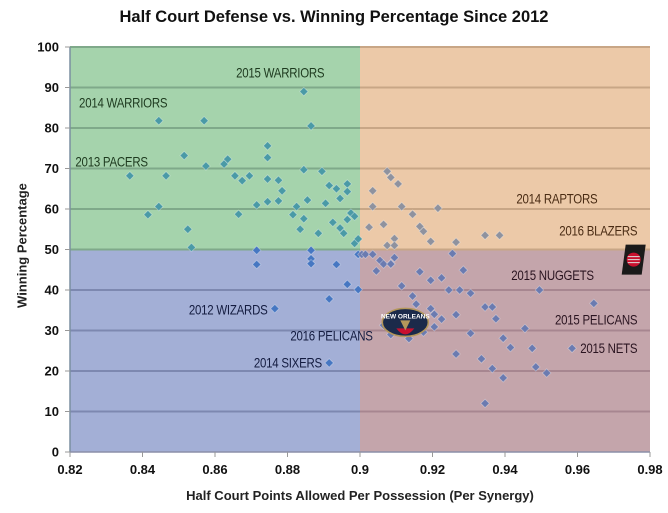 The image size is (668, 513). What do you see at coordinates (280, 72) in the screenshot?
I see `annotation-label: 2015 WARRIORS` at bounding box center [280, 72].